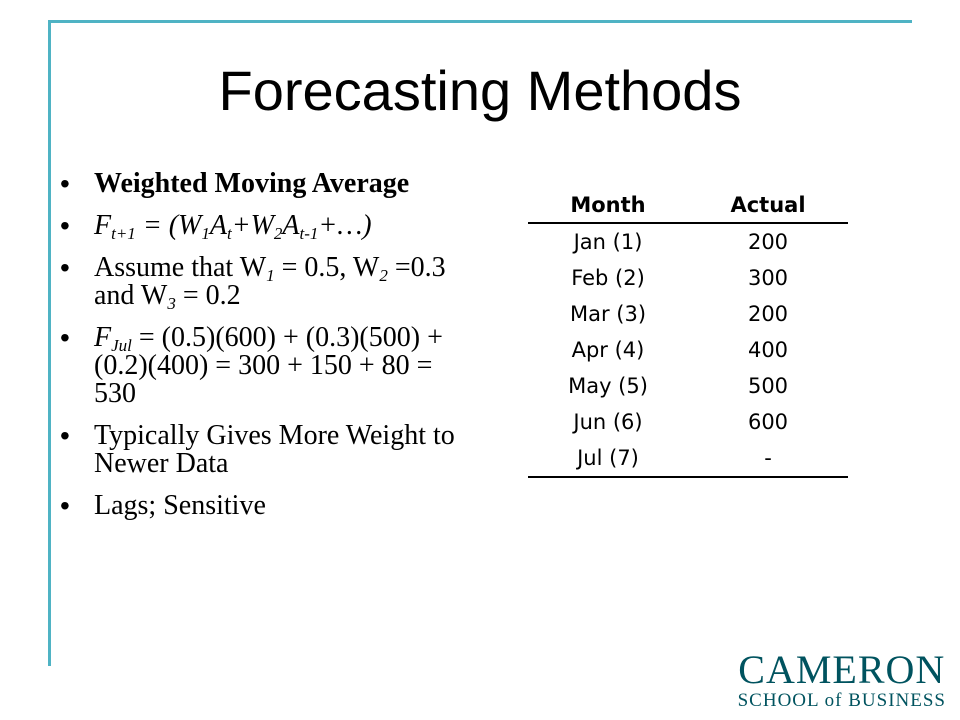  What do you see at coordinates (180, 267) in the screenshot?
I see `bullet-text: Assume that W` at bounding box center [180, 267].